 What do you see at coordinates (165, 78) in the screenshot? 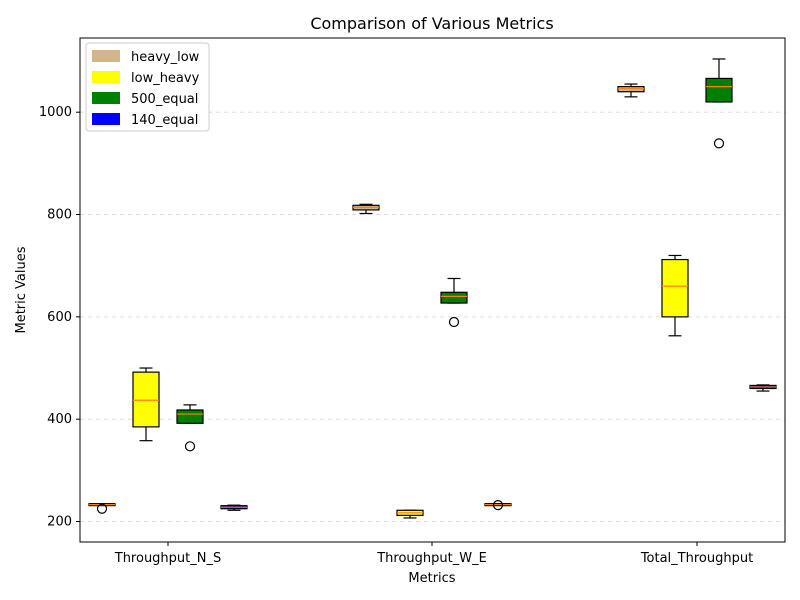
I see `legend-label-low_heavy: low_heavy` at bounding box center [165, 78].